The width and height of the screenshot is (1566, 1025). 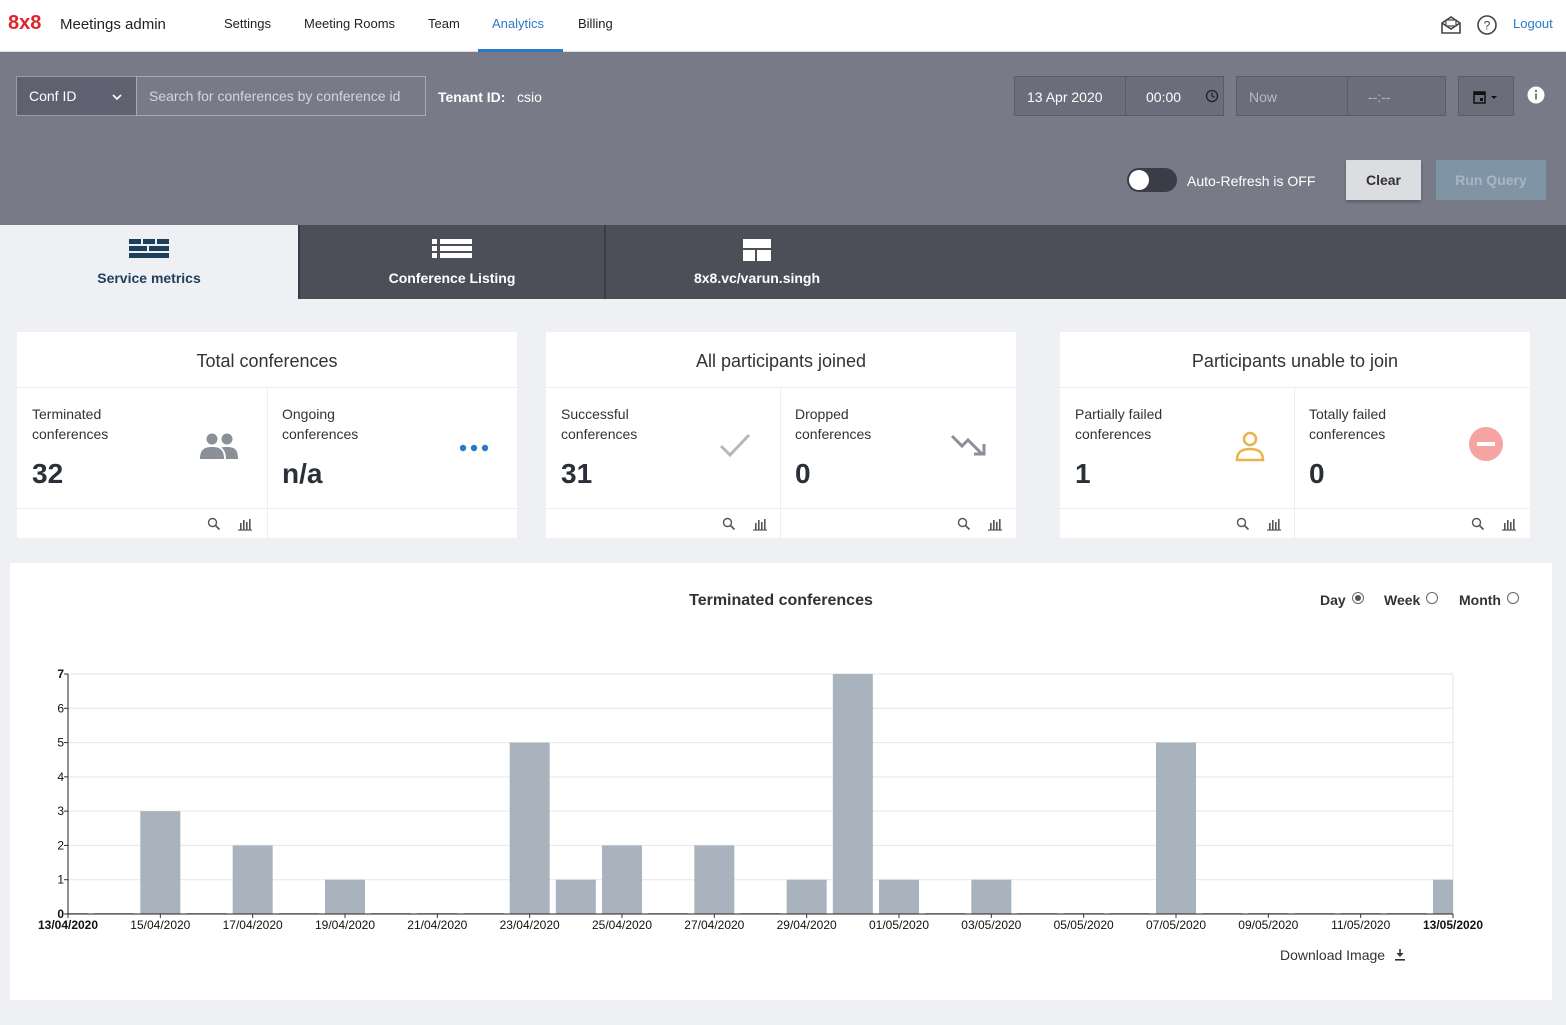 I want to click on clear-button: Clear, so click(x=1383, y=180).